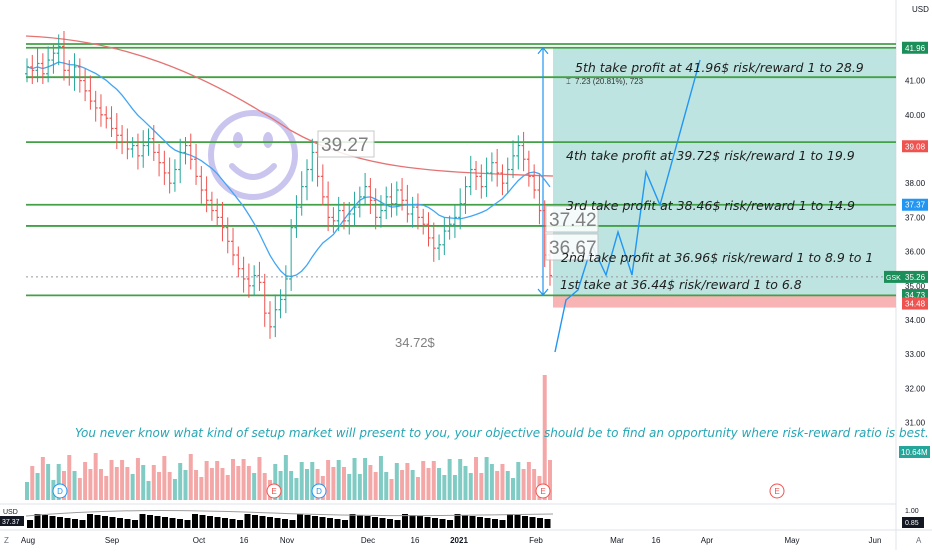  What do you see at coordinates (915, 388) in the screenshot?
I see `price-tick-label: 32.00` at bounding box center [915, 388].